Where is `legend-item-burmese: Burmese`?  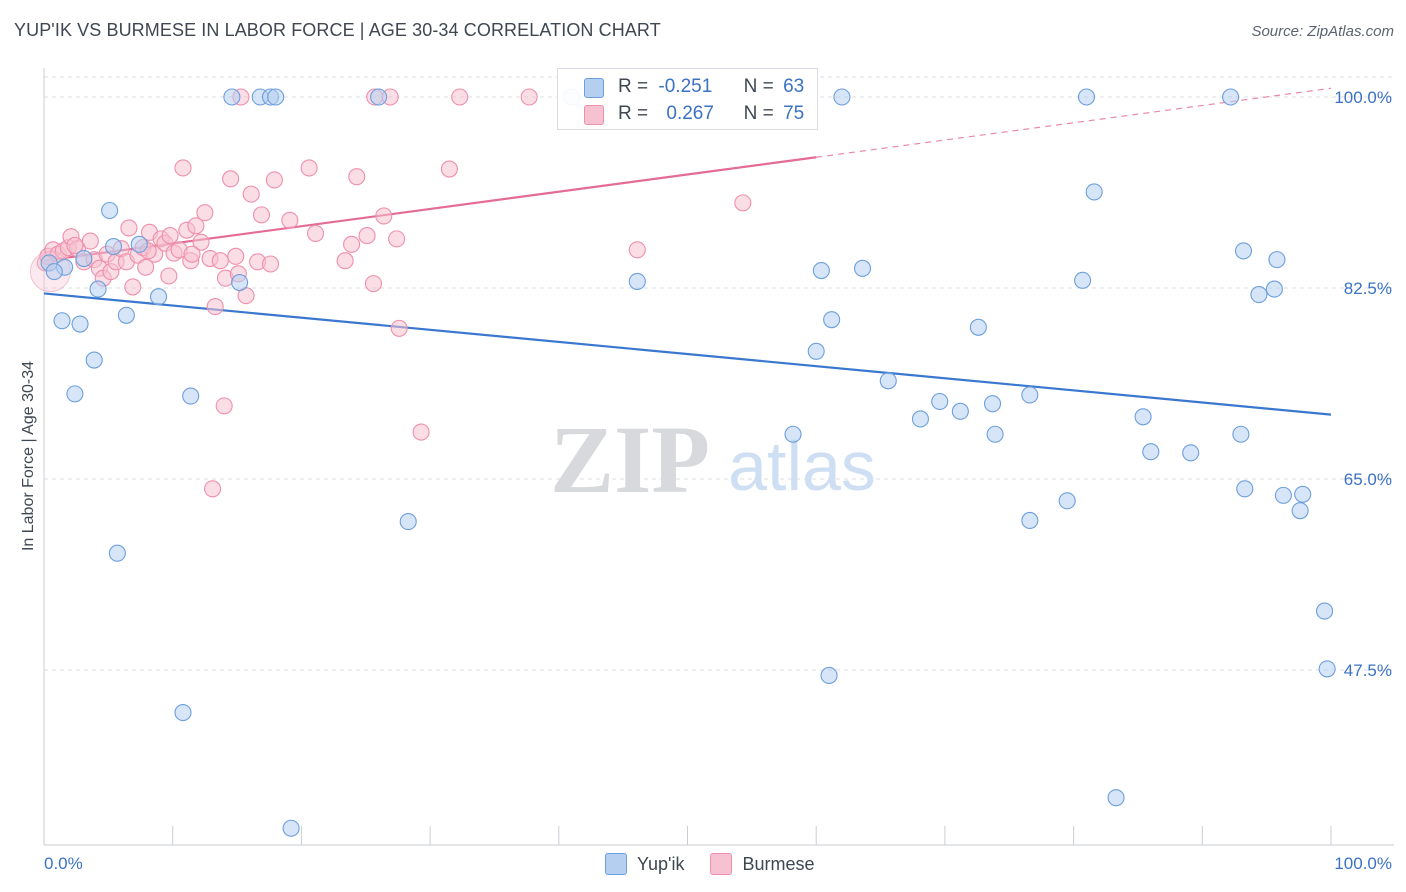
legend-item-burmese: Burmese is located at coordinates (762, 864).